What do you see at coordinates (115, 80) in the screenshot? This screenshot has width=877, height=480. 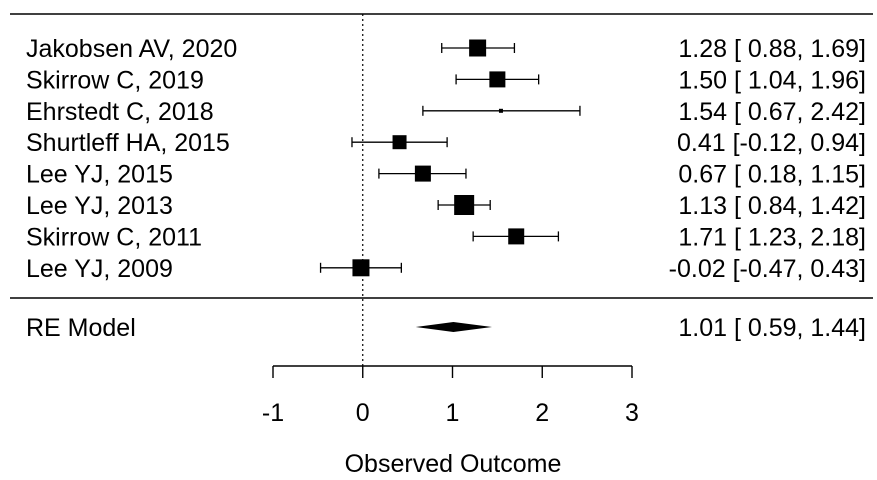 I see `study-label: Skirrow C, 2019` at bounding box center [115, 80].